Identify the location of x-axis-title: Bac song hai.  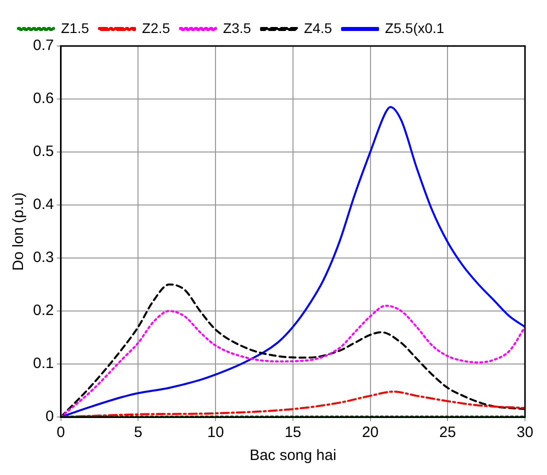
(293, 455).